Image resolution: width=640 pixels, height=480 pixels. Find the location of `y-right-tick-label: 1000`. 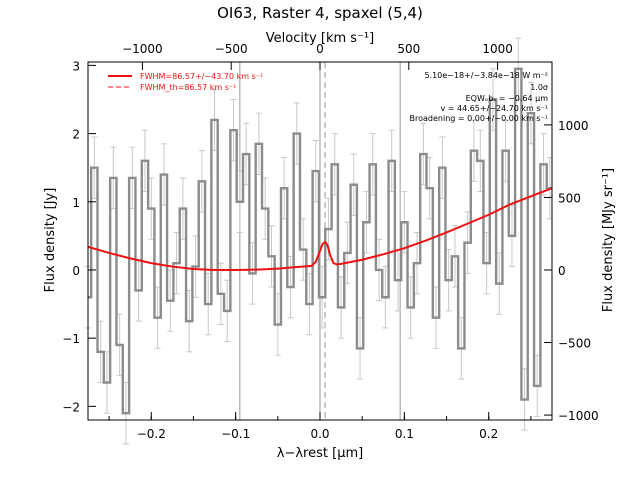

y-right-tick-label: 1000 is located at coordinates (573, 126).